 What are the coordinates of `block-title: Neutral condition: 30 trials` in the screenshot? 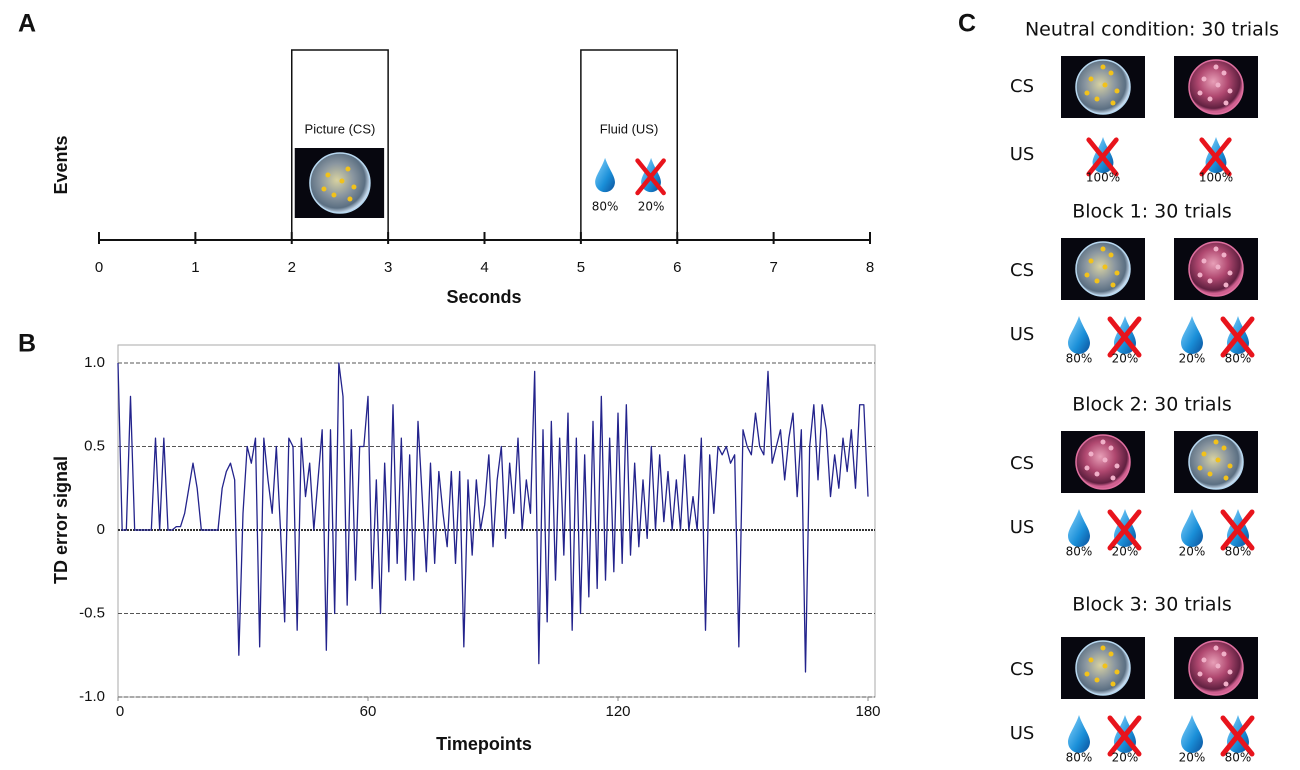 It's located at (1152, 30).